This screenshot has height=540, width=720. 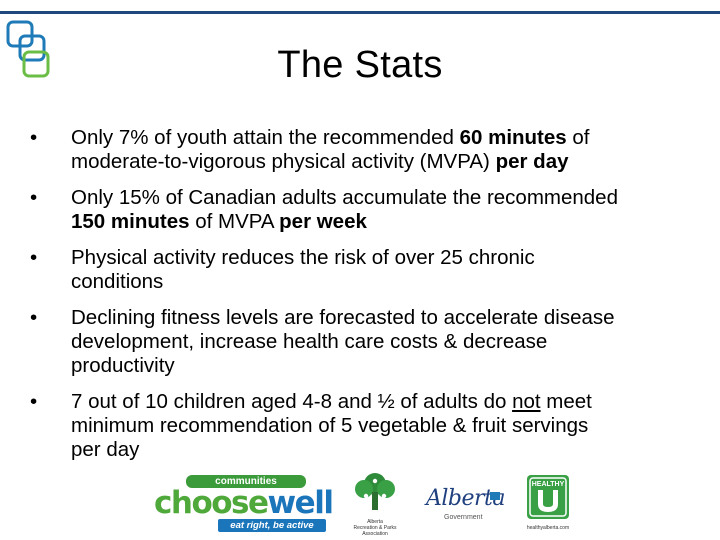 I want to click on alberta-logo: Alberta Government, so click(x=466, y=503).